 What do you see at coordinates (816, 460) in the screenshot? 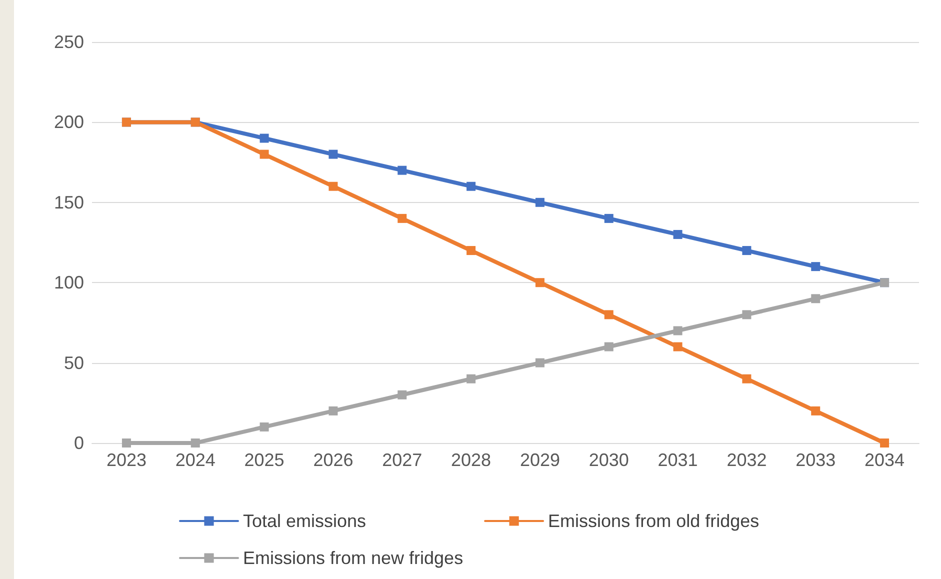
I see `x-tick-label: 2033` at bounding box center [816, 460].